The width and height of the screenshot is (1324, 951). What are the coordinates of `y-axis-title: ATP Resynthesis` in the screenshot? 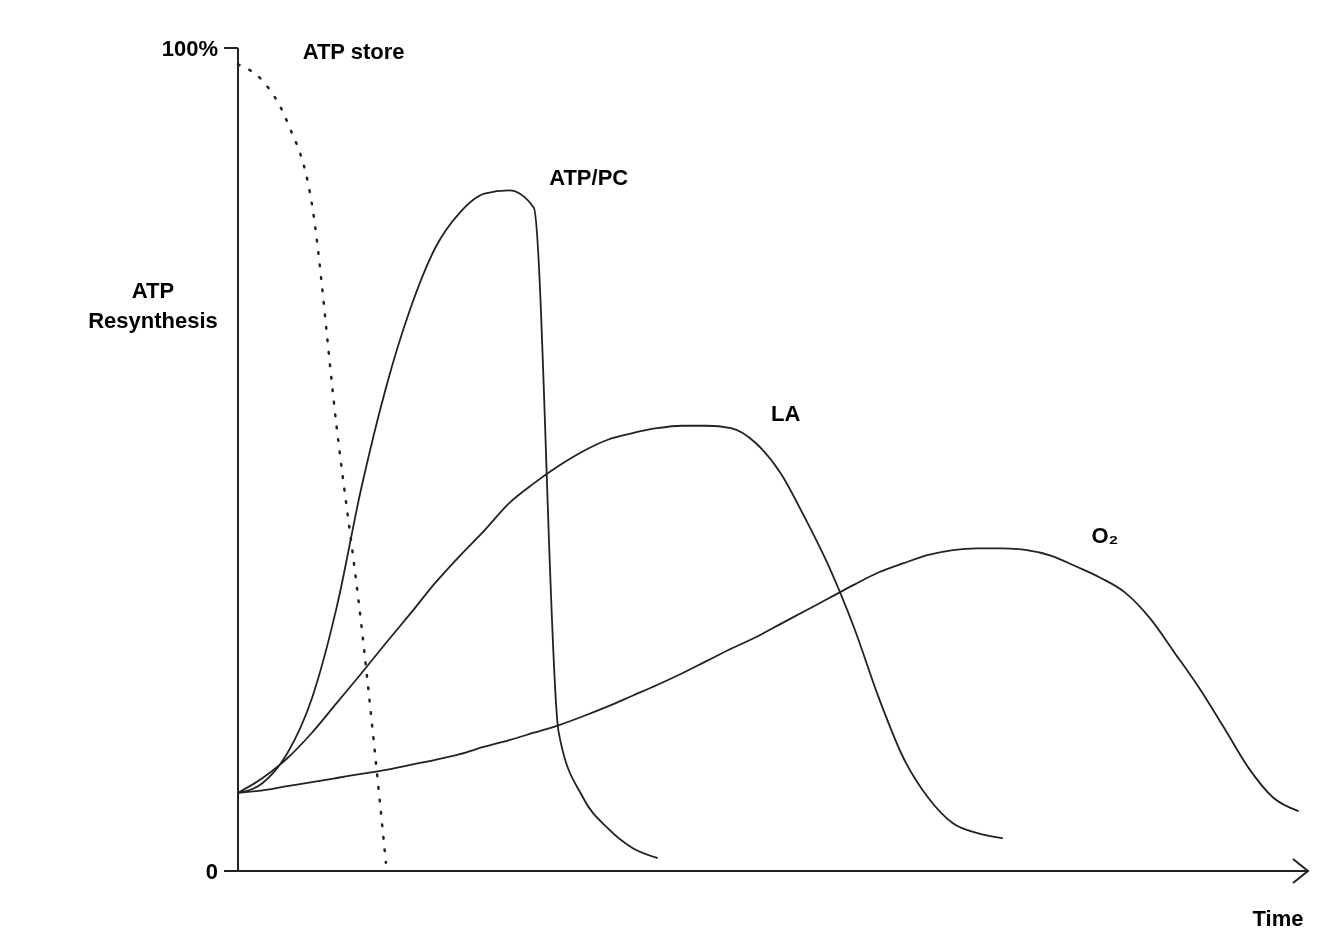 It's located at (153, 305).